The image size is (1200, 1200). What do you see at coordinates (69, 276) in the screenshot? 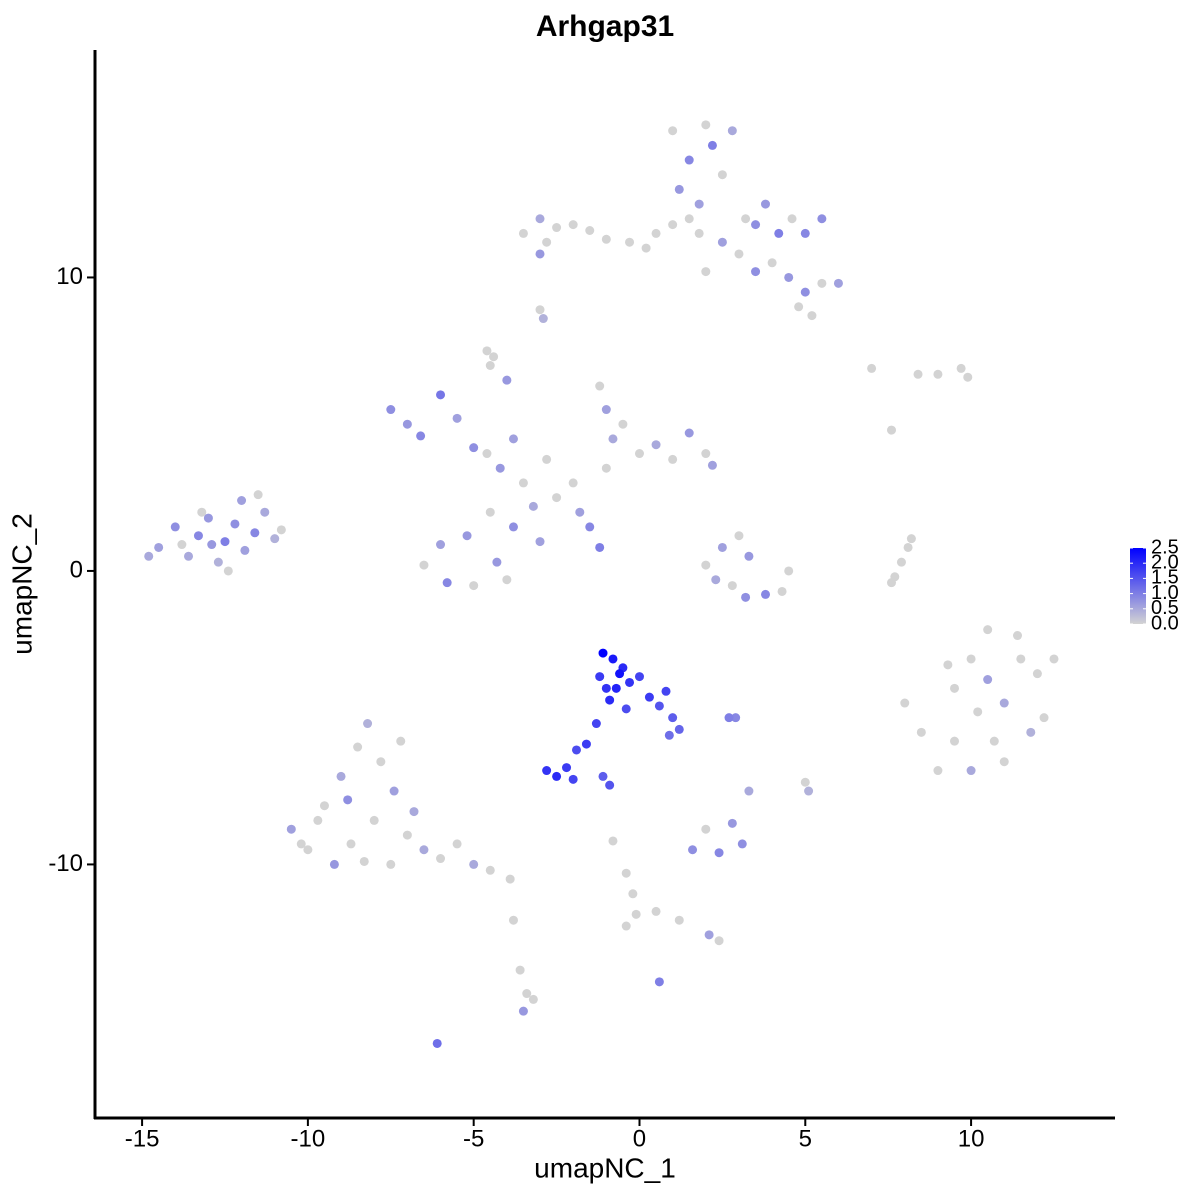
I see `y-tick-label: 10` at bounding box center [69, 276].